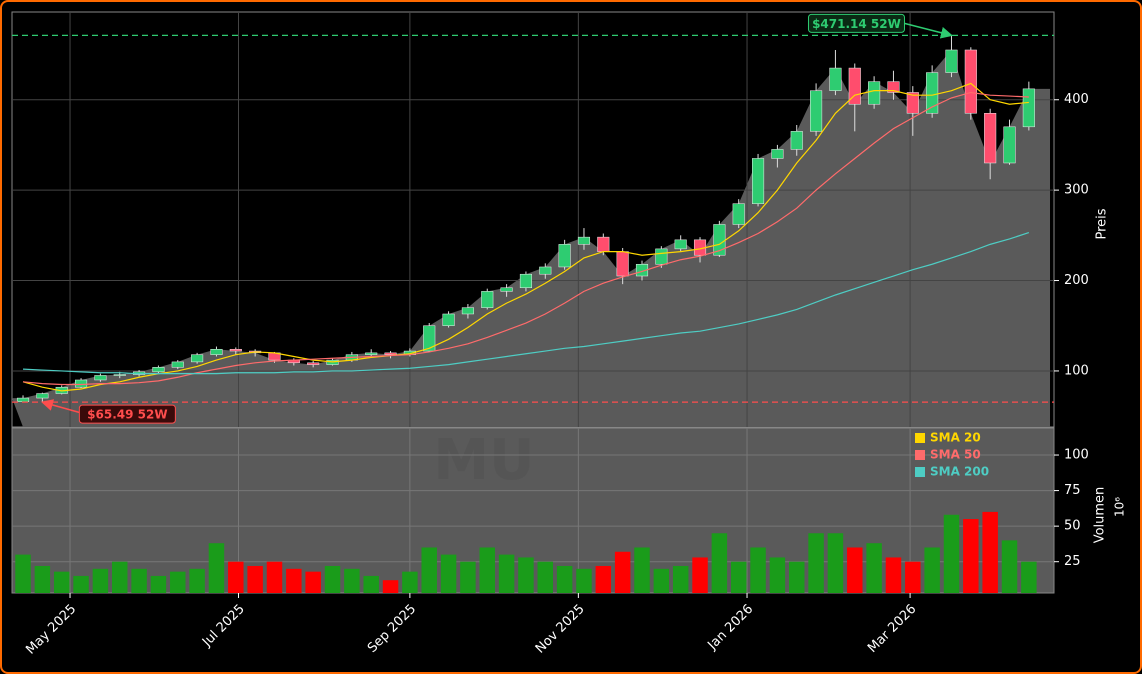 This screenshot has width=1142, height=674. What do you see at coordinates (731, 628) in the screenshot?
I see `x-tick-label: Jan 2026` at bounding box center [731, 628].